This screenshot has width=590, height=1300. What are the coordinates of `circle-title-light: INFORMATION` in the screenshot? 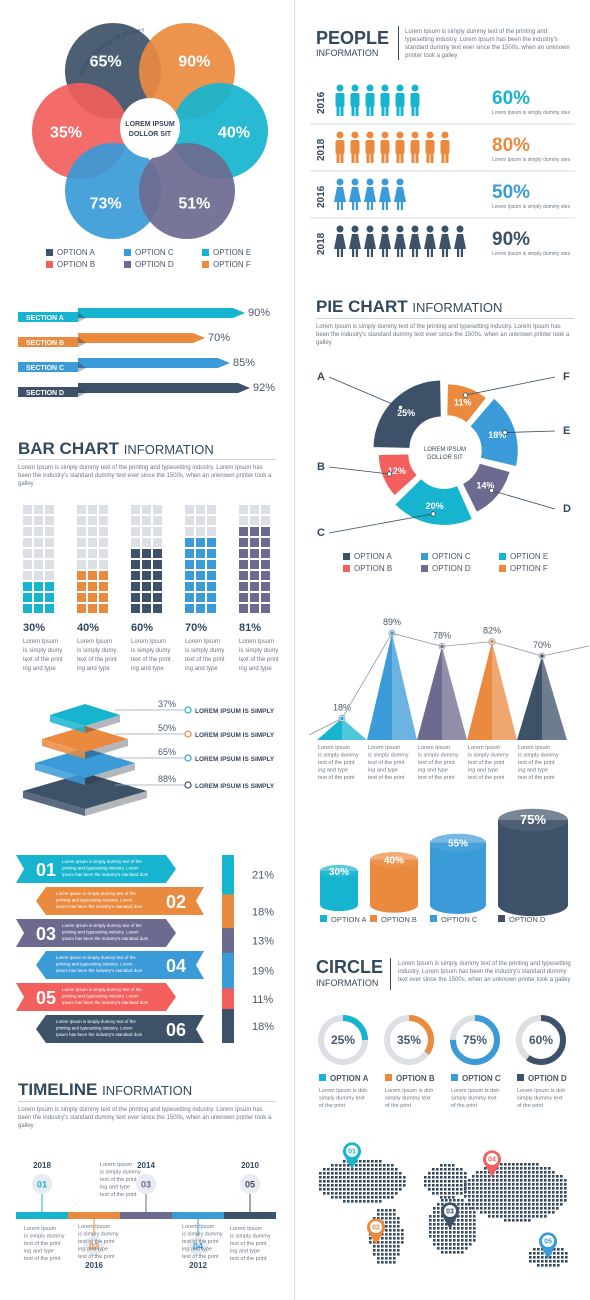 It's located at (347, 983).